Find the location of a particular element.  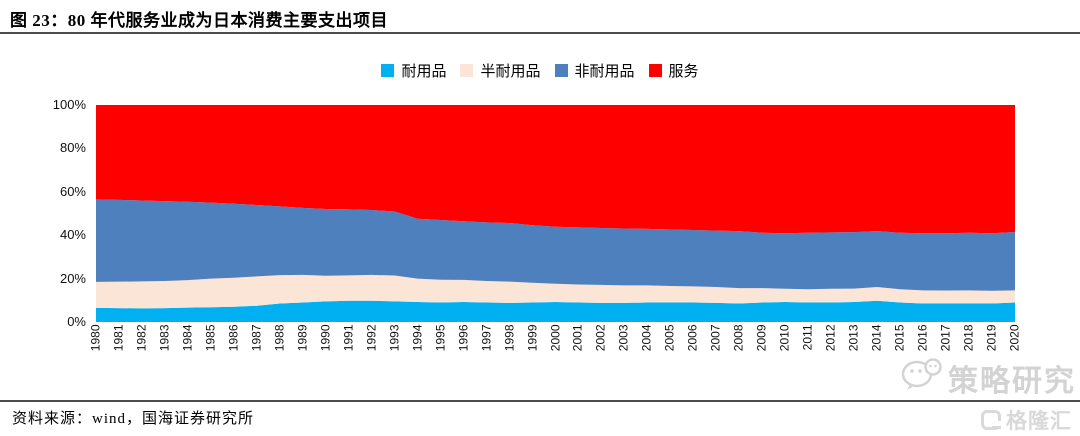

x-tick-label: 1993 is located at coordinates (394, 338).